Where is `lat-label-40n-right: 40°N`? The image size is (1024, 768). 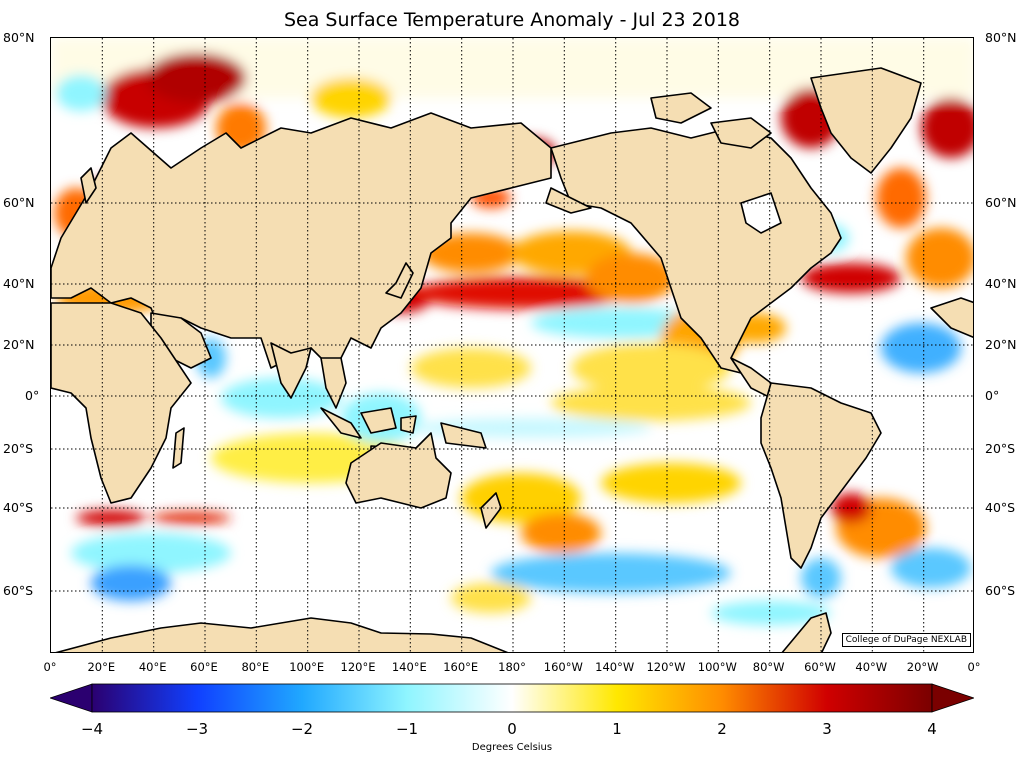 lat-label-40n-right: 40°N is located at coordinates (1001, 283).